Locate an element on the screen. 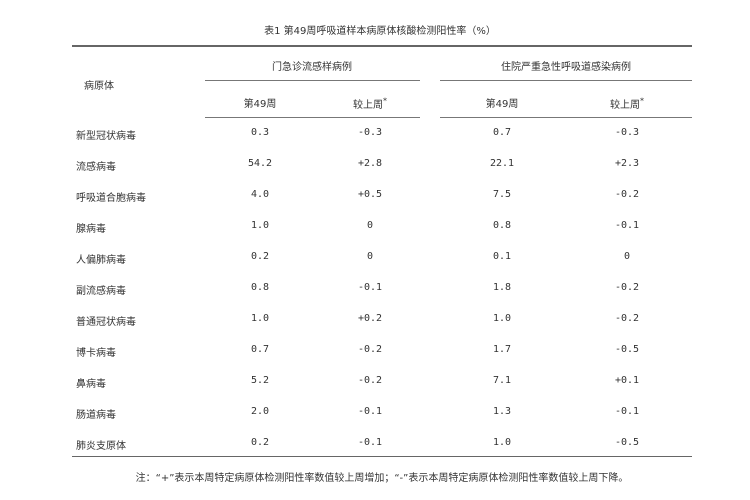 Image resolution: width=750 pixels, height=500 pixels. table-cell: +0.5 is located at coordinates (370, 194).